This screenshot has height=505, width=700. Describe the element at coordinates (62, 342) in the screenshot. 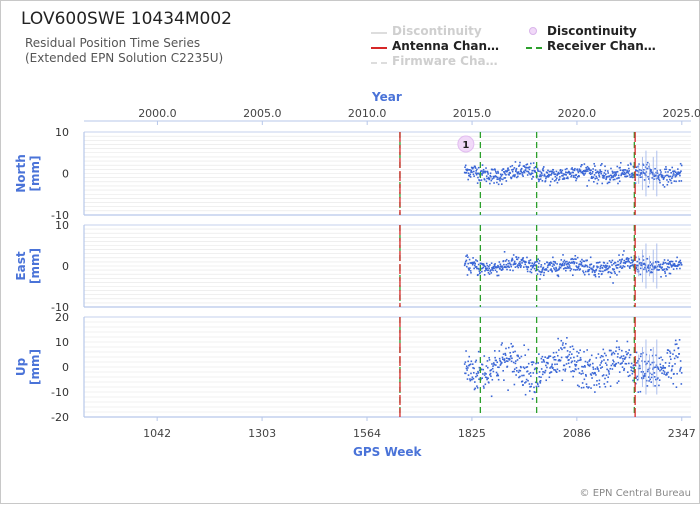

I see `y-tick-label: 10` at that location.